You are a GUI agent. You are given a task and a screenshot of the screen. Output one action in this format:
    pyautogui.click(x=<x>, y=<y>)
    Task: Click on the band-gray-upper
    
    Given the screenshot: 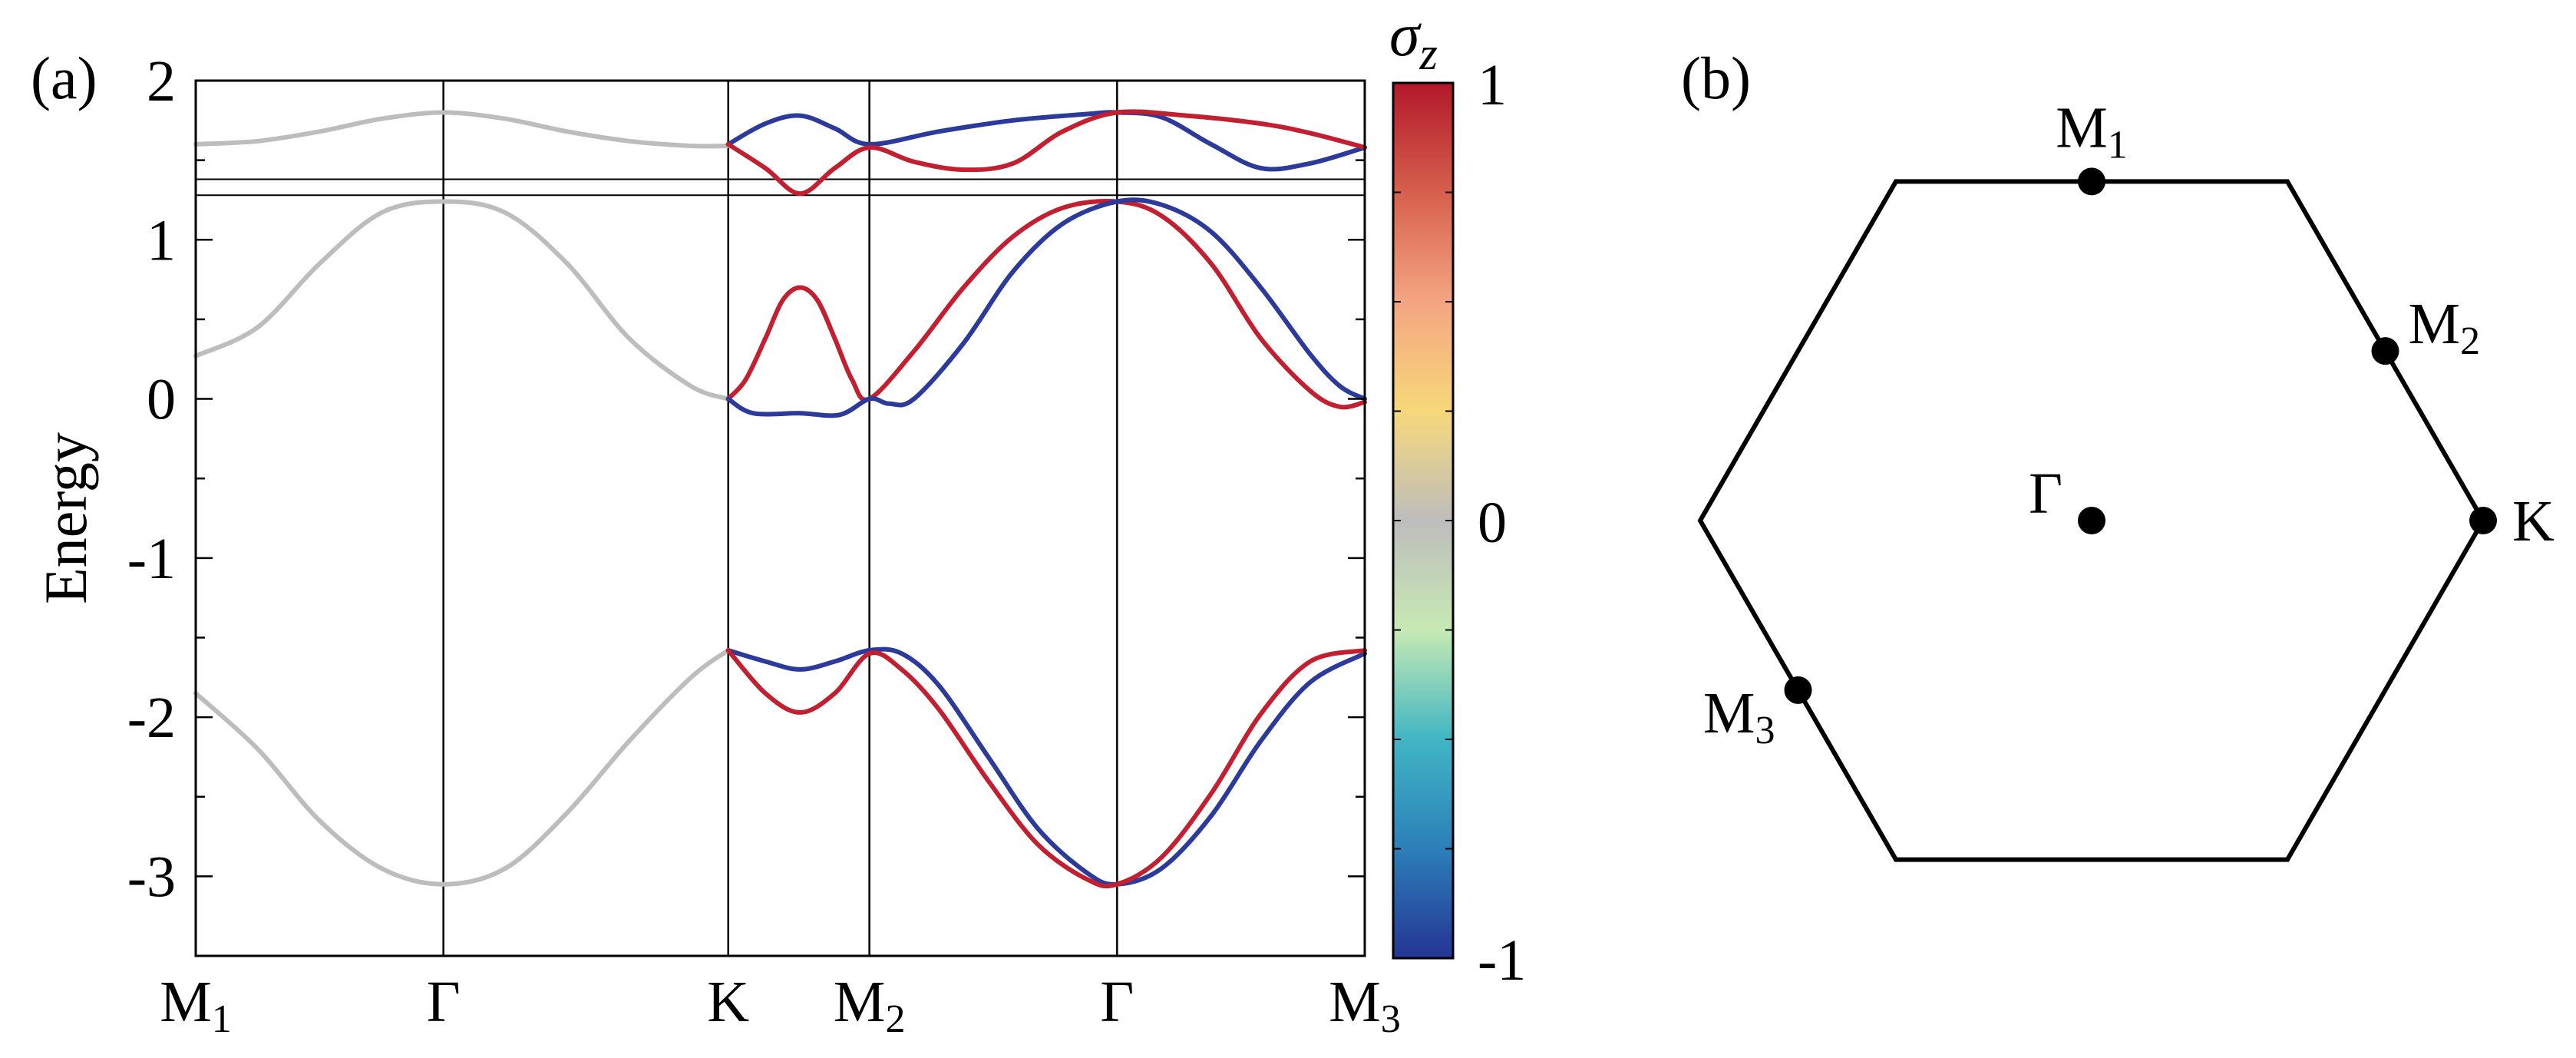 What is the action you would take?
    pyautogui.click(x=462, y=129)
    